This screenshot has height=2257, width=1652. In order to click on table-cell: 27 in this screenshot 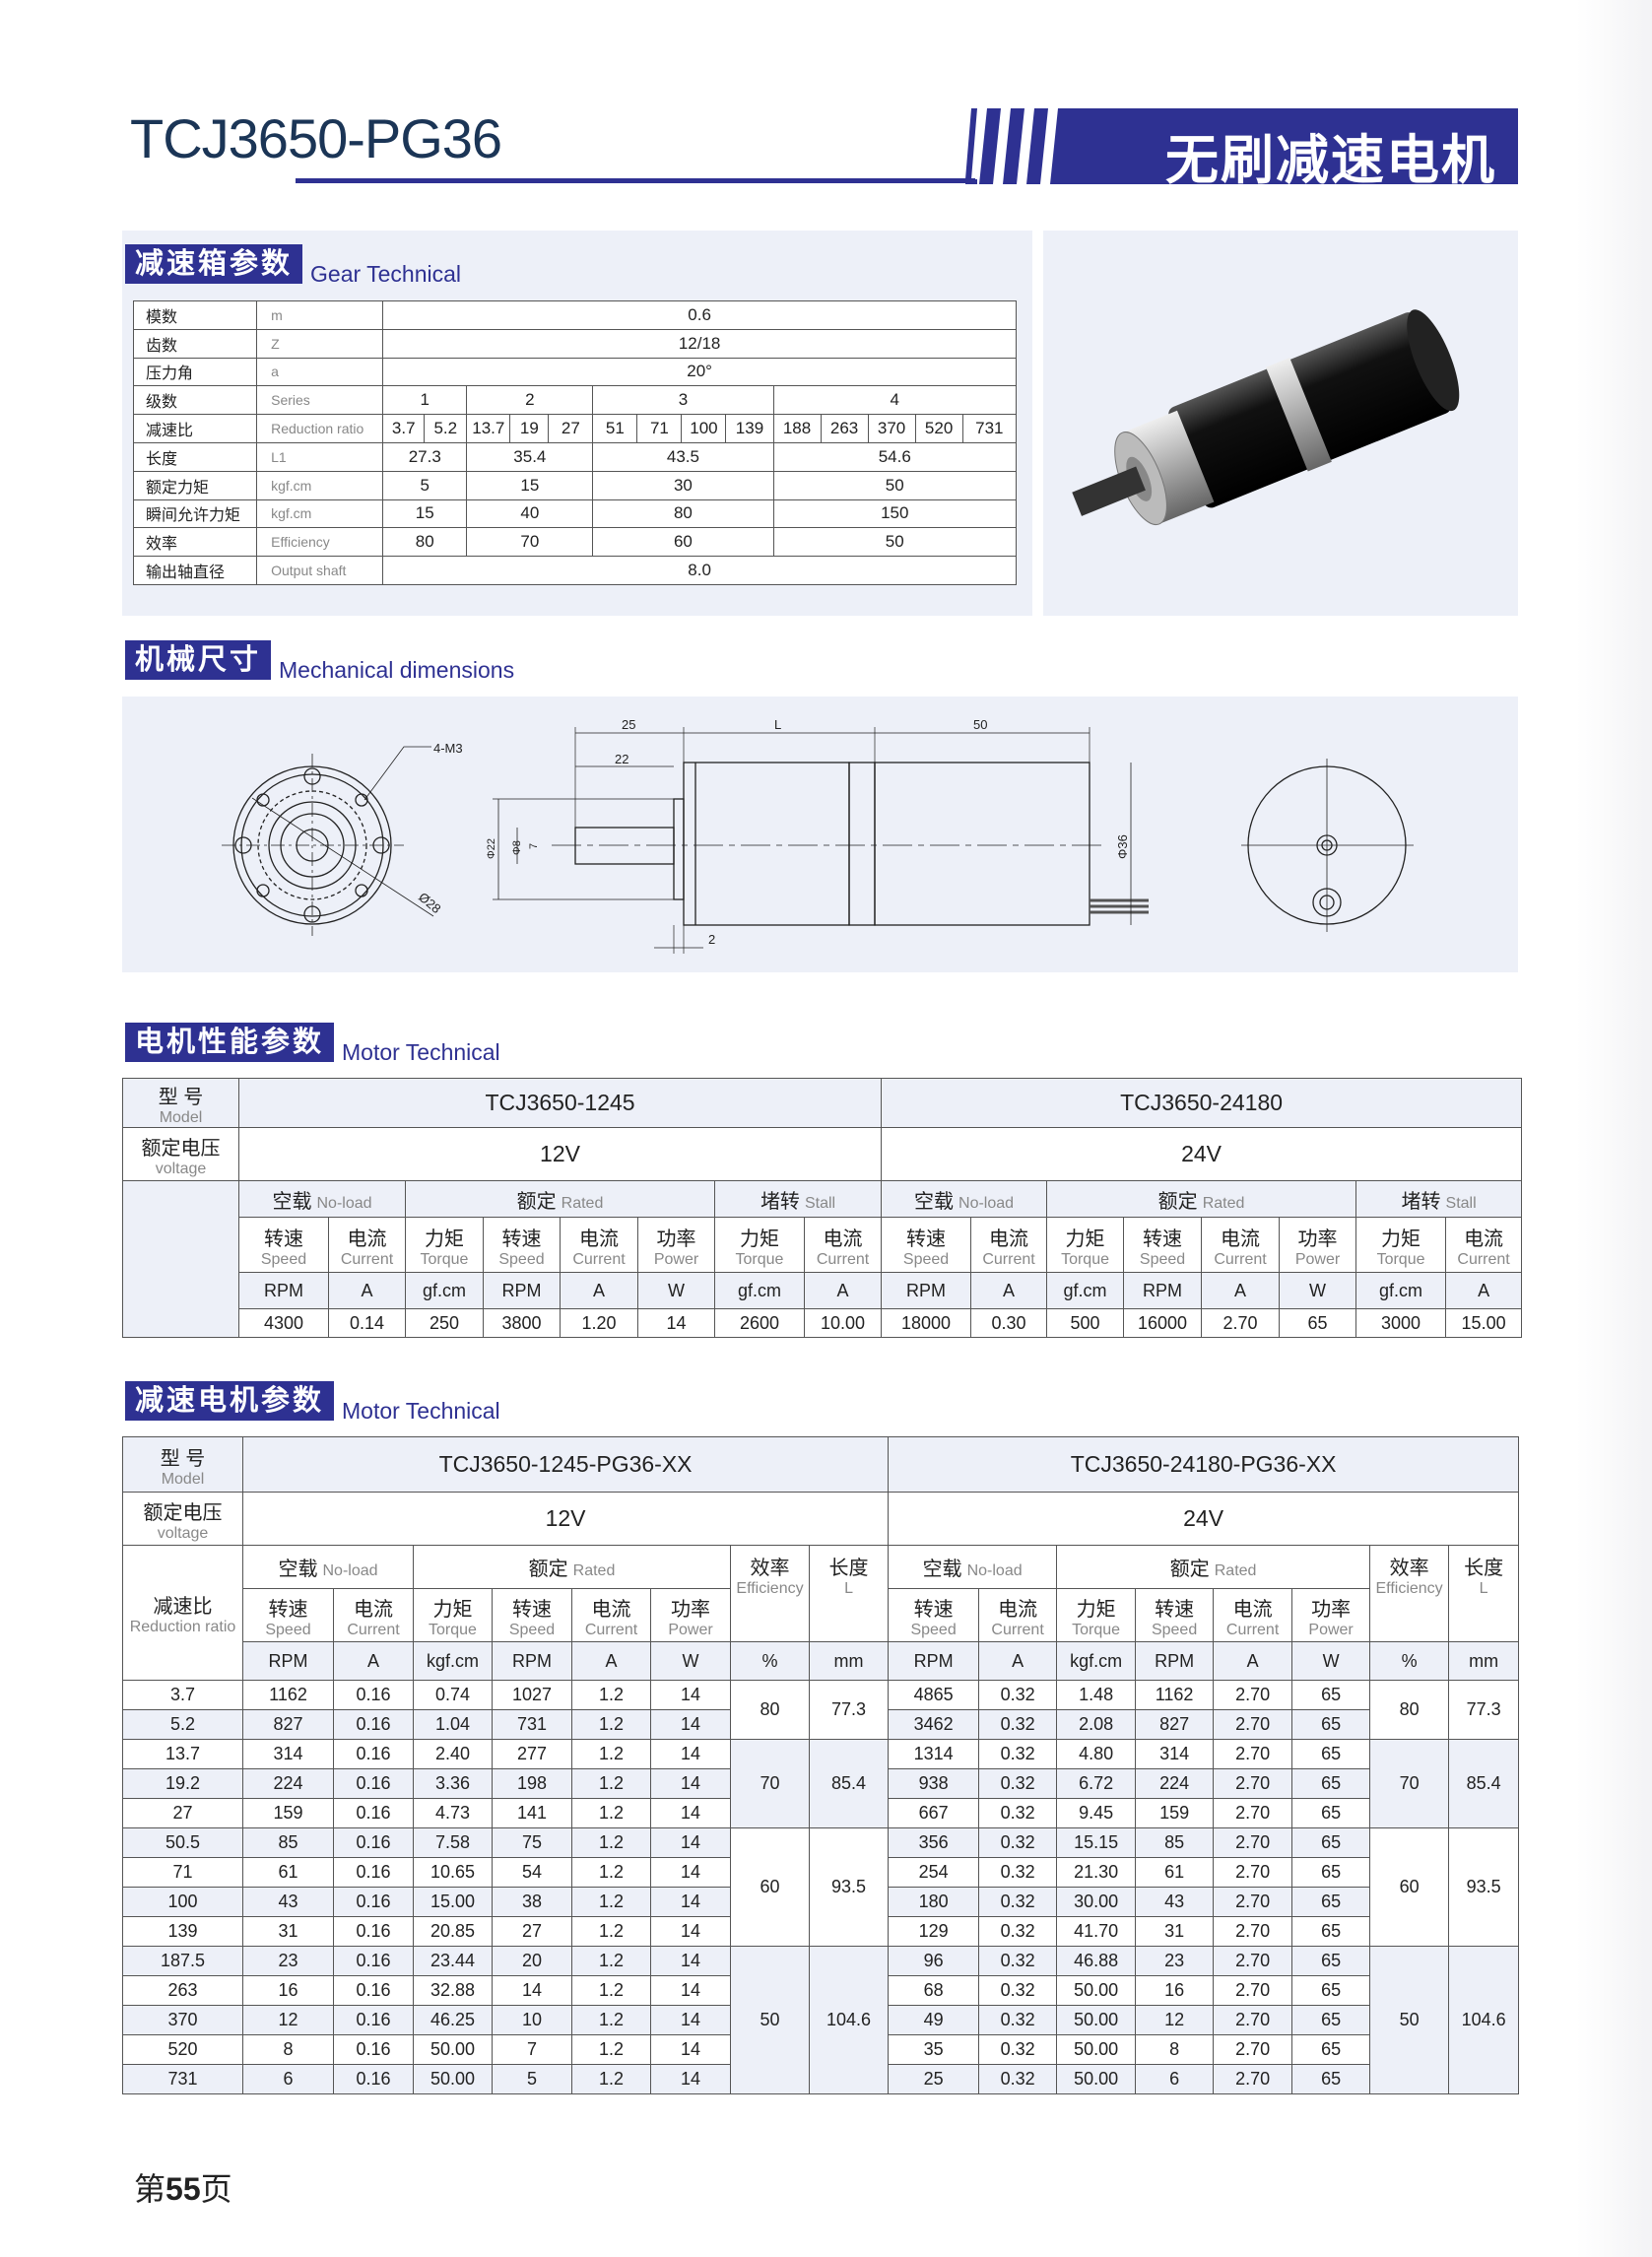, I will do `click(571, 429)`.